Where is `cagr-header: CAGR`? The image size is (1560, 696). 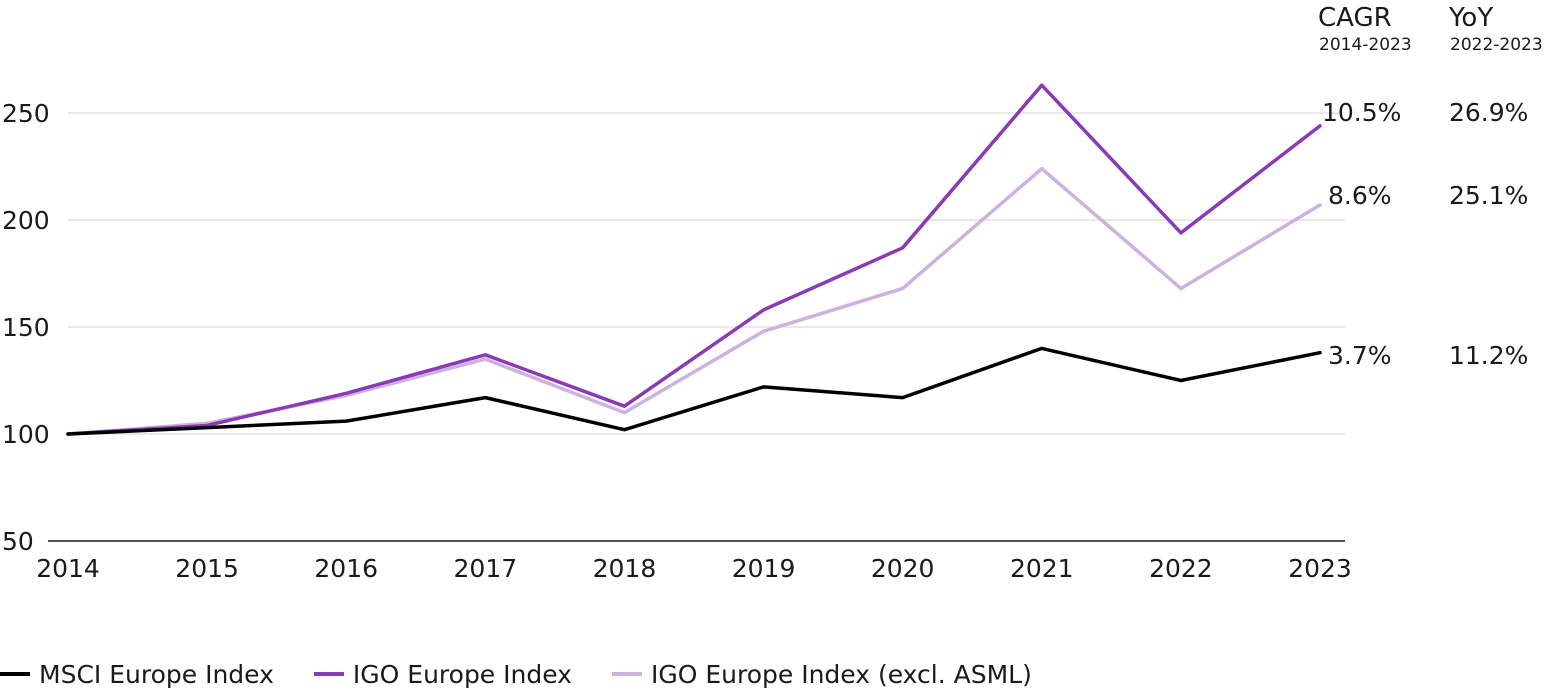
cagr-header: CAGR is located at coordinates (1355, 18).